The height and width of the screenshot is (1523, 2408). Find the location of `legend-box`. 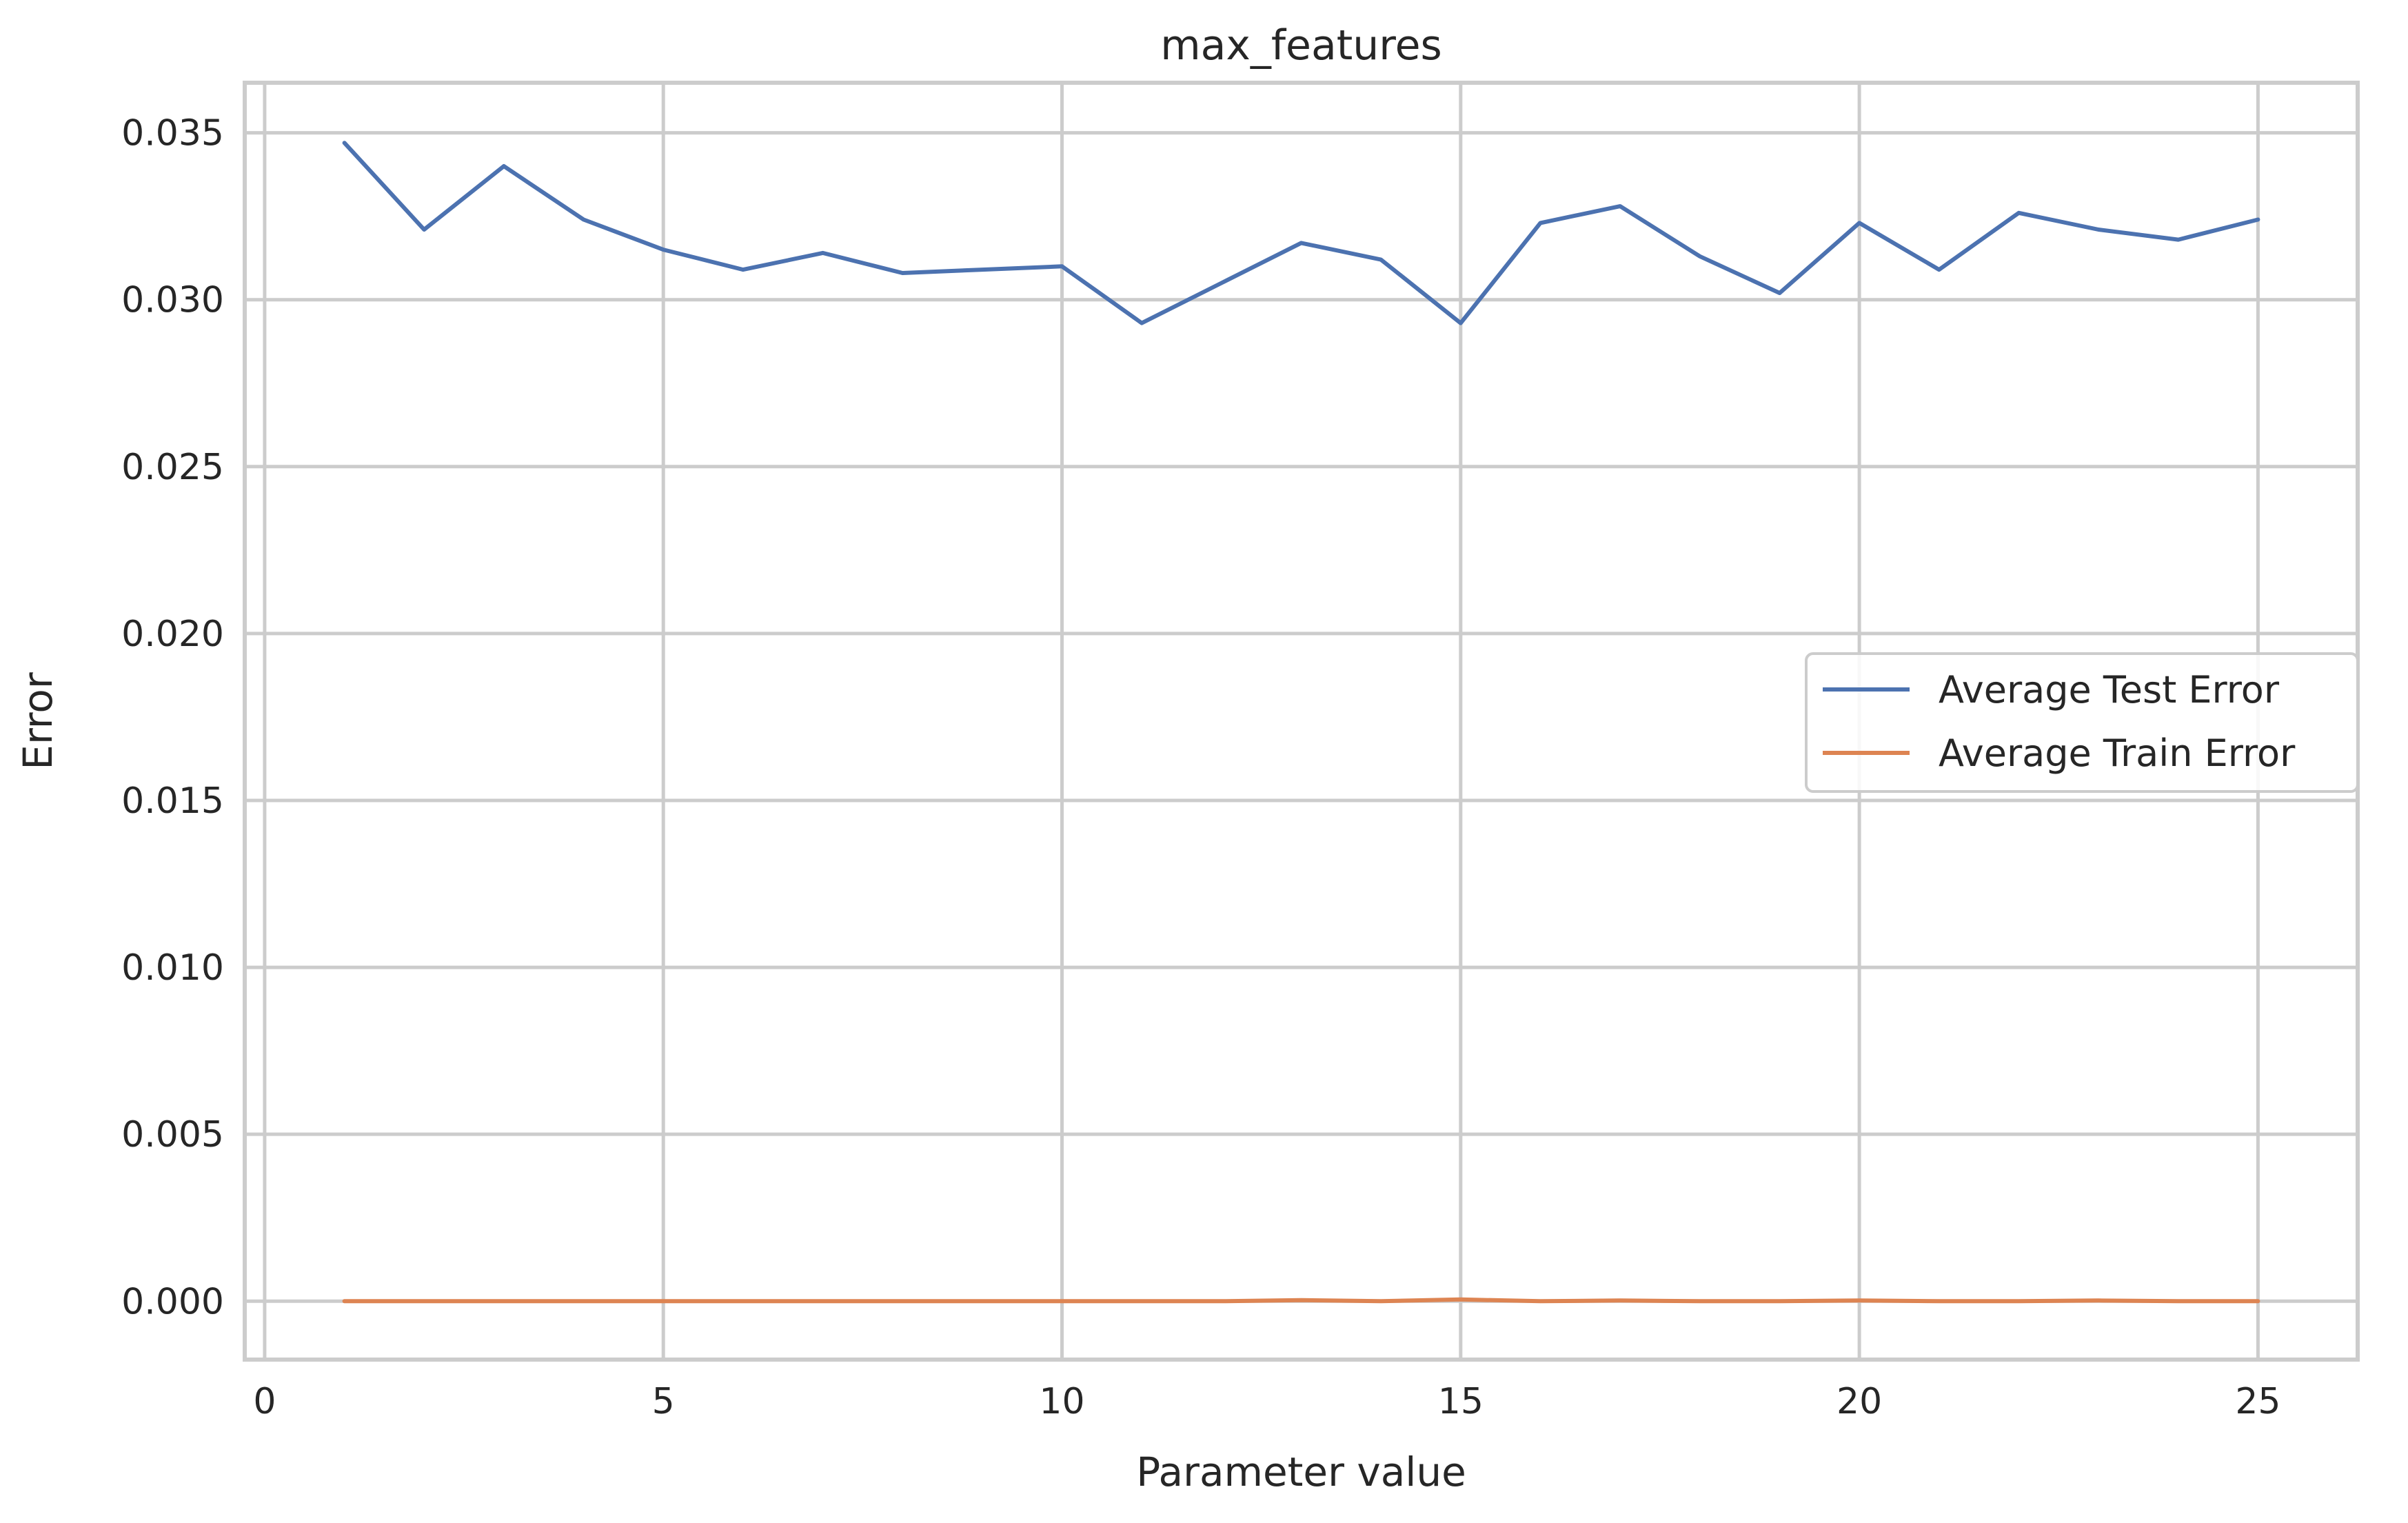

legend-box is located at coordinates (2082, 723).